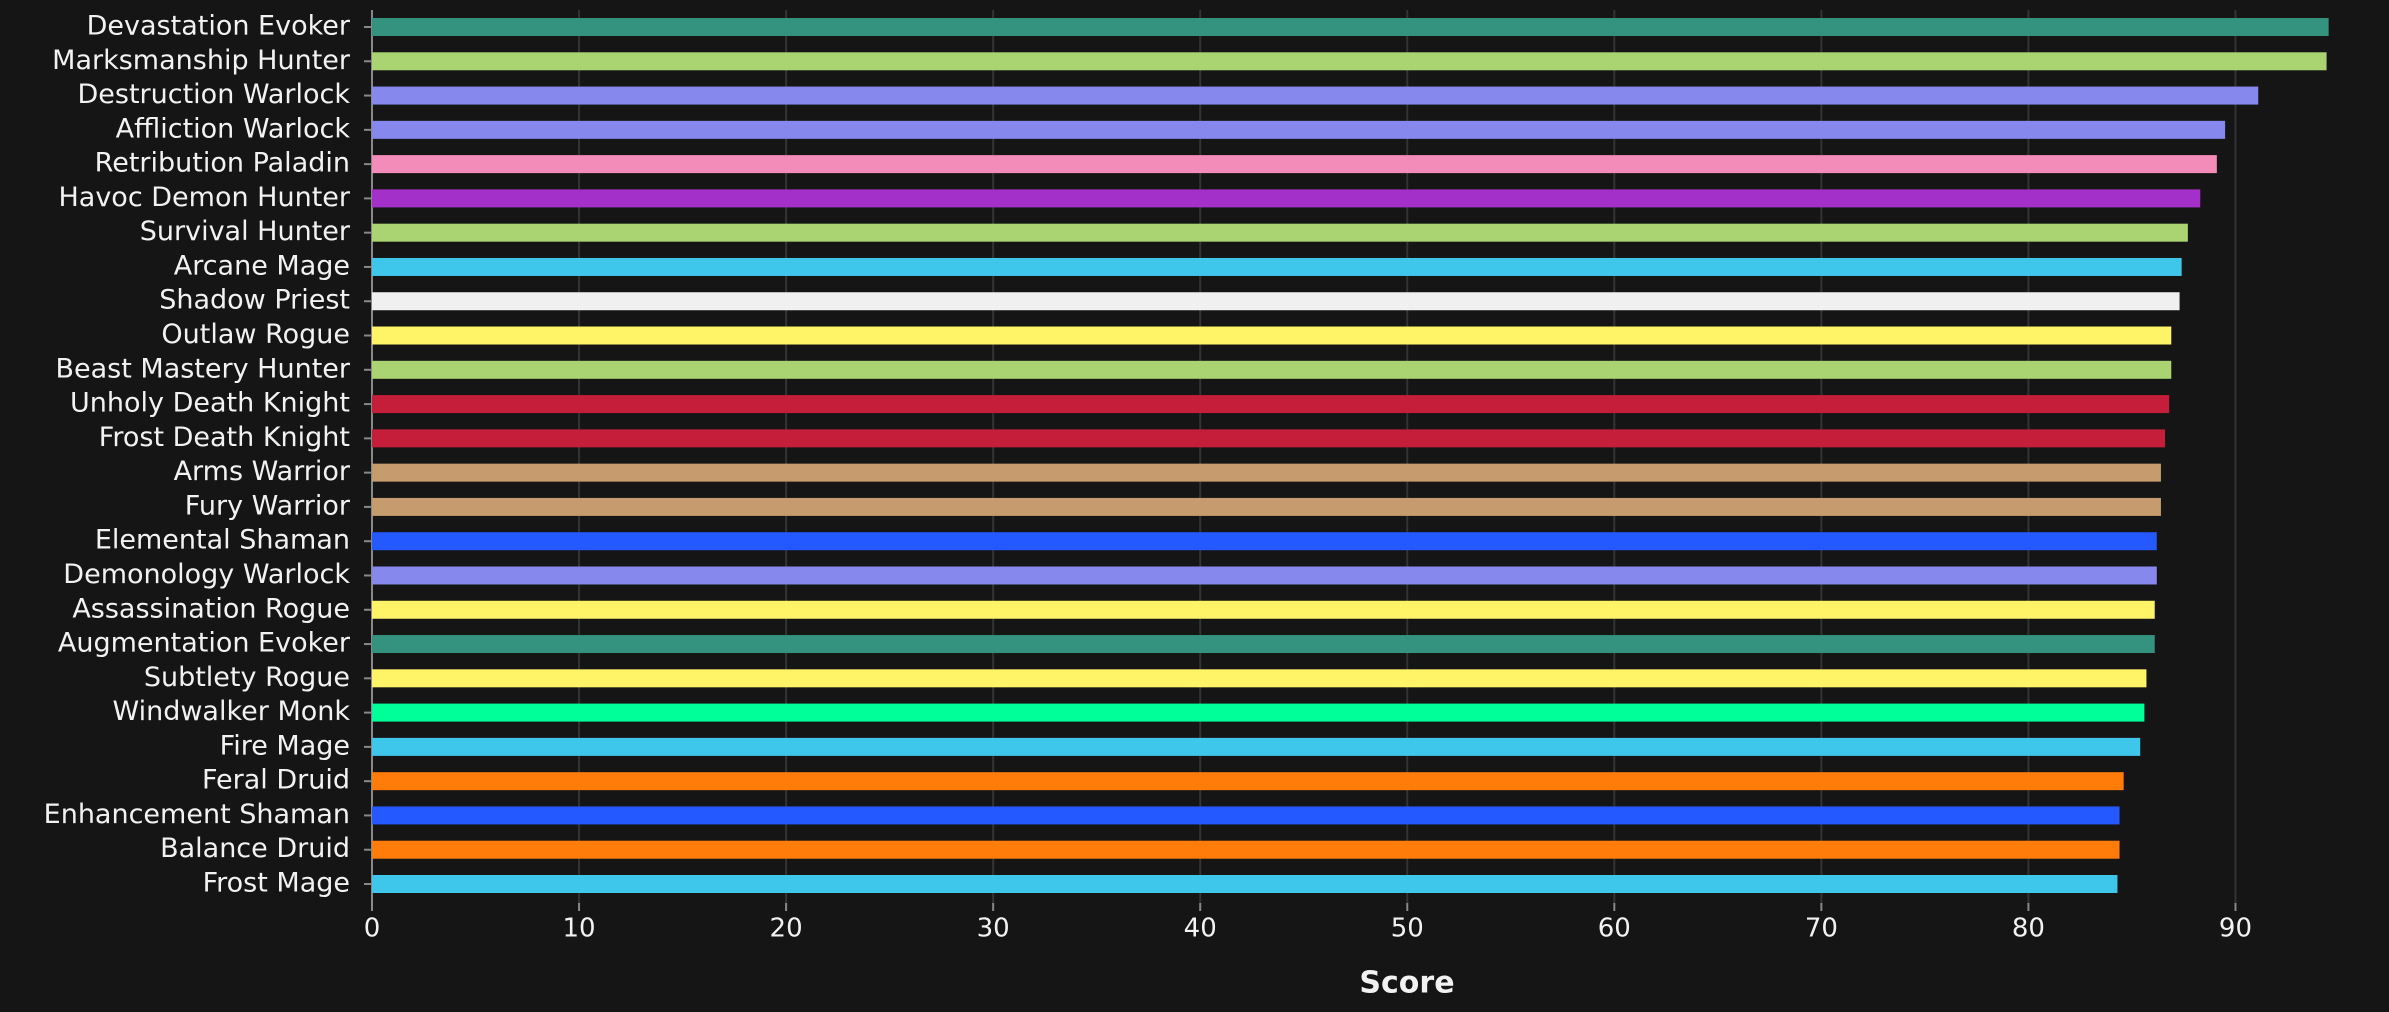 Image resolution: width=2389 pixels, height=1012 pixels. Describe the element at coordinates (210, 403) in the screenshot. I see `y-tick-label: Unholy Death Knight` at that location.